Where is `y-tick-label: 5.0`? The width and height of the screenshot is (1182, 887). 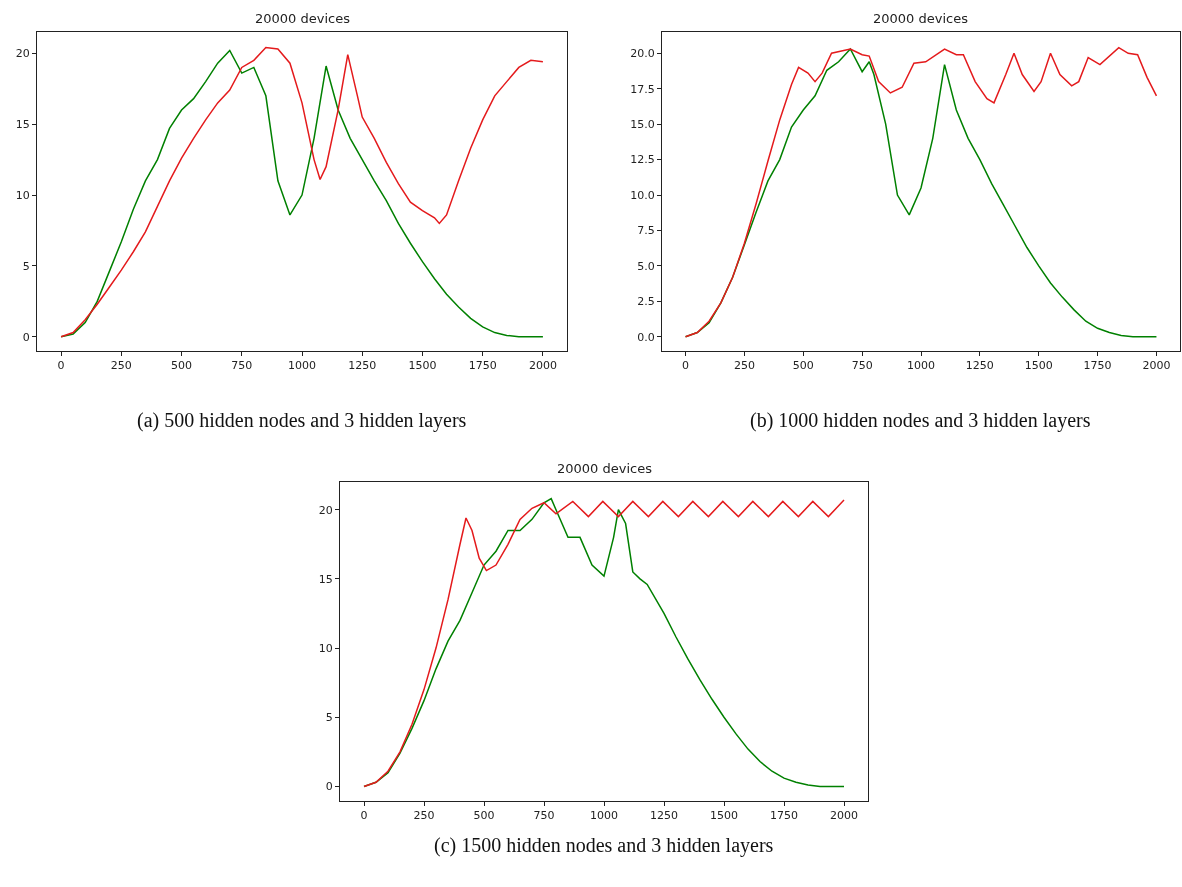
y-tick-label: 5.0 is located at coordinates (646, 266).